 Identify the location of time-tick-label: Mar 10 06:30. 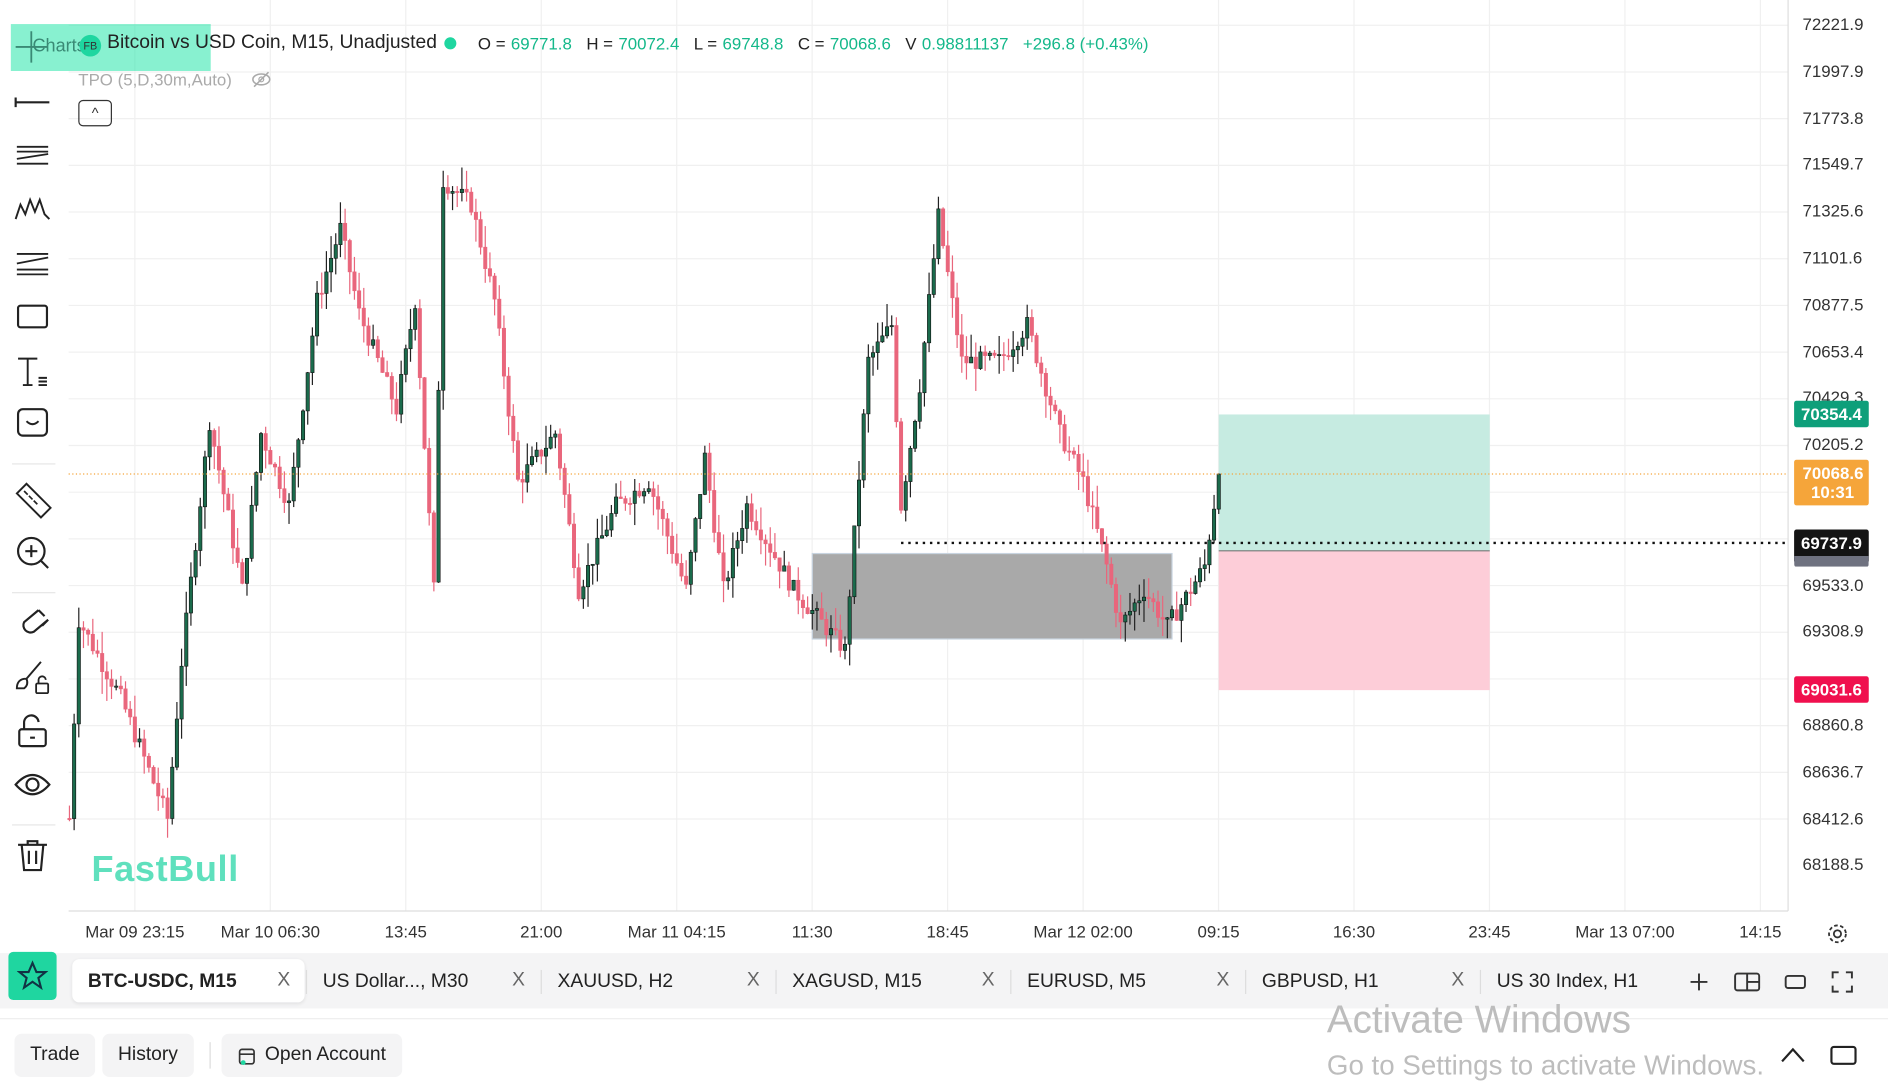
(270, 931).